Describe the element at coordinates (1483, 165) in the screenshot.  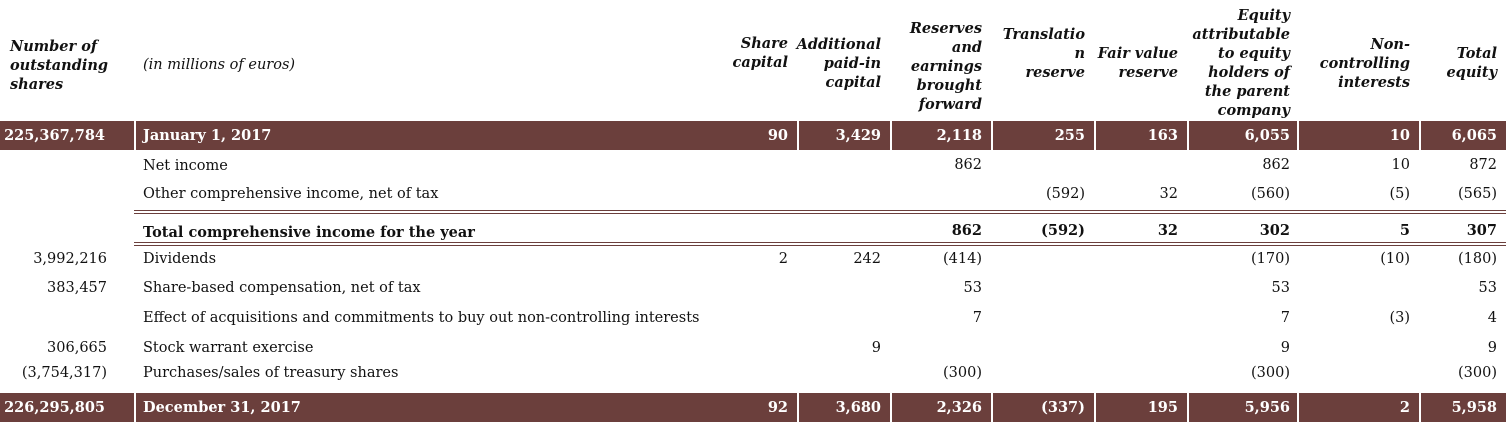
I see `row-value: 872` at that location.